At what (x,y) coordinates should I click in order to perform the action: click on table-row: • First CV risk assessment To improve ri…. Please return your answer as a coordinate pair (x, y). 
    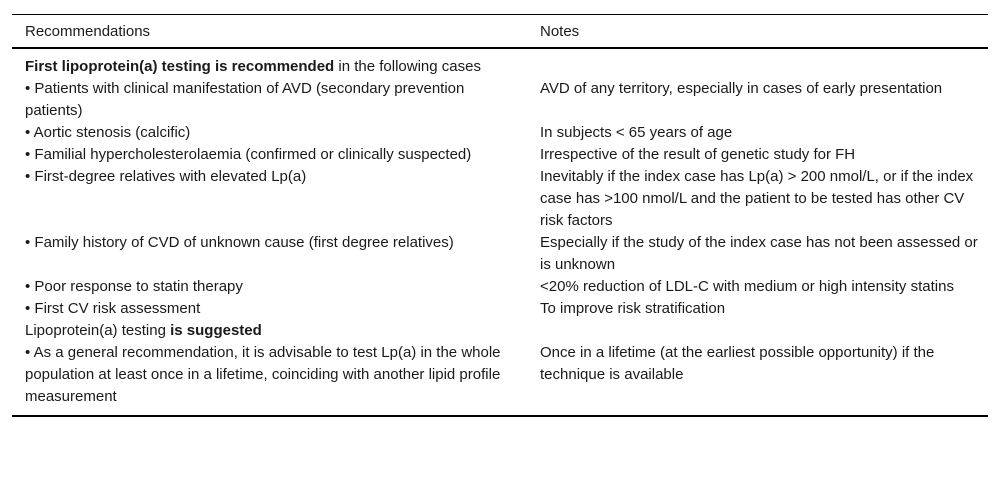
    Looking at the image, I should click on (500, 309).